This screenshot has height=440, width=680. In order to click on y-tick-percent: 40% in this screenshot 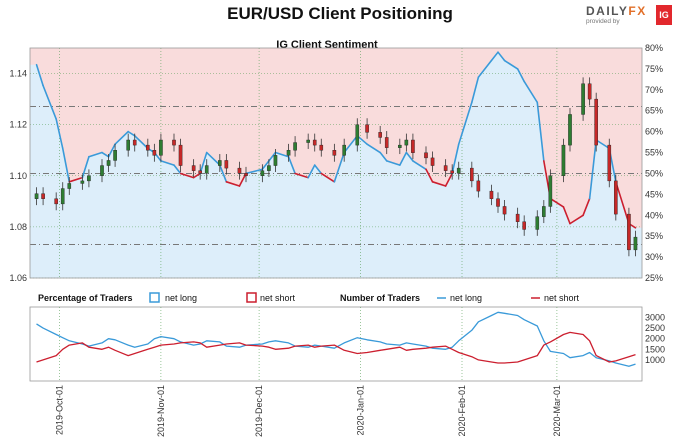, I will do `click(654, 215)`.